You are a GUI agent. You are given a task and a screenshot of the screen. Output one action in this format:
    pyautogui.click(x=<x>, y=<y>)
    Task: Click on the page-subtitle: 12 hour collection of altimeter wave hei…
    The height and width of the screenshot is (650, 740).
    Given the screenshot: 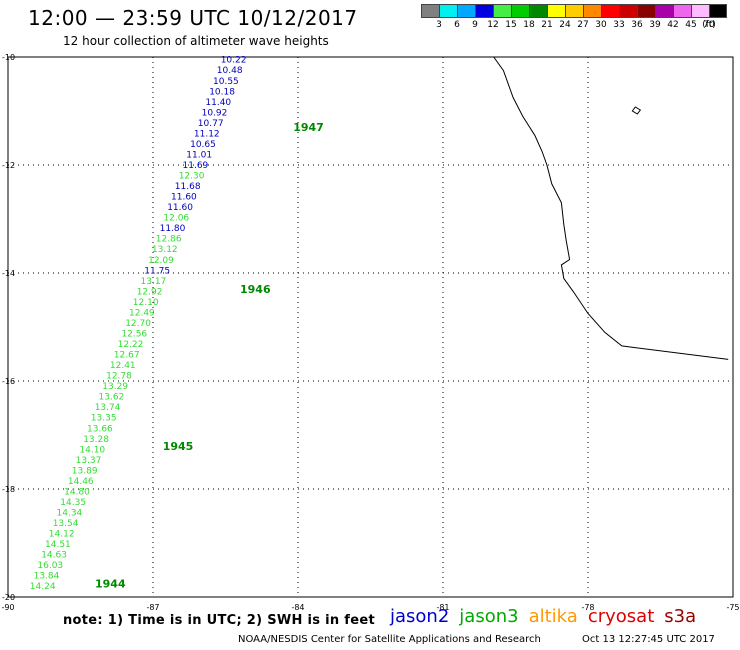 What is the action you would take?
    pyautogui.click(x=196, y=41)
    